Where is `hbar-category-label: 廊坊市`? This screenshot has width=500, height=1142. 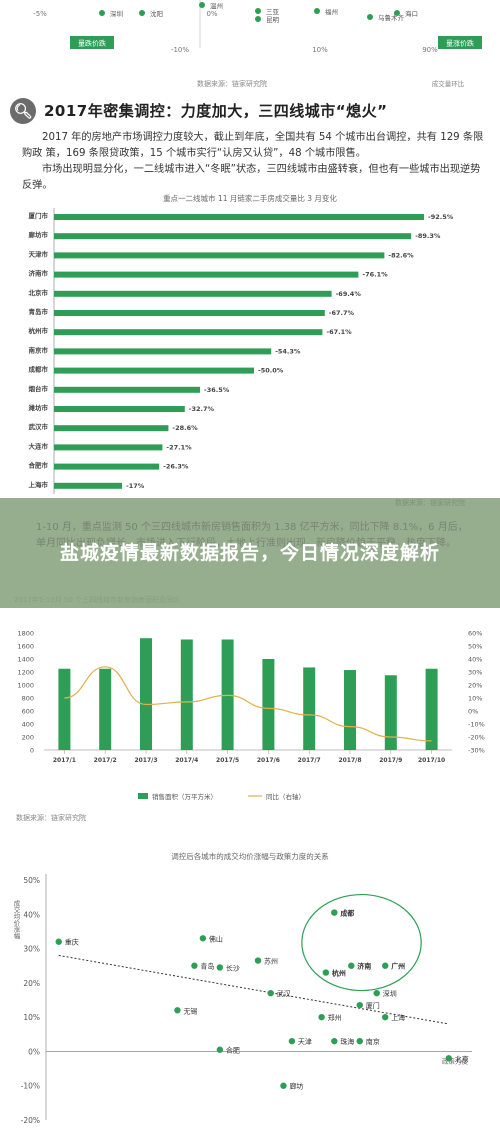 hbar-category-label: 廊坊市 is located at coordinates (39, 234).